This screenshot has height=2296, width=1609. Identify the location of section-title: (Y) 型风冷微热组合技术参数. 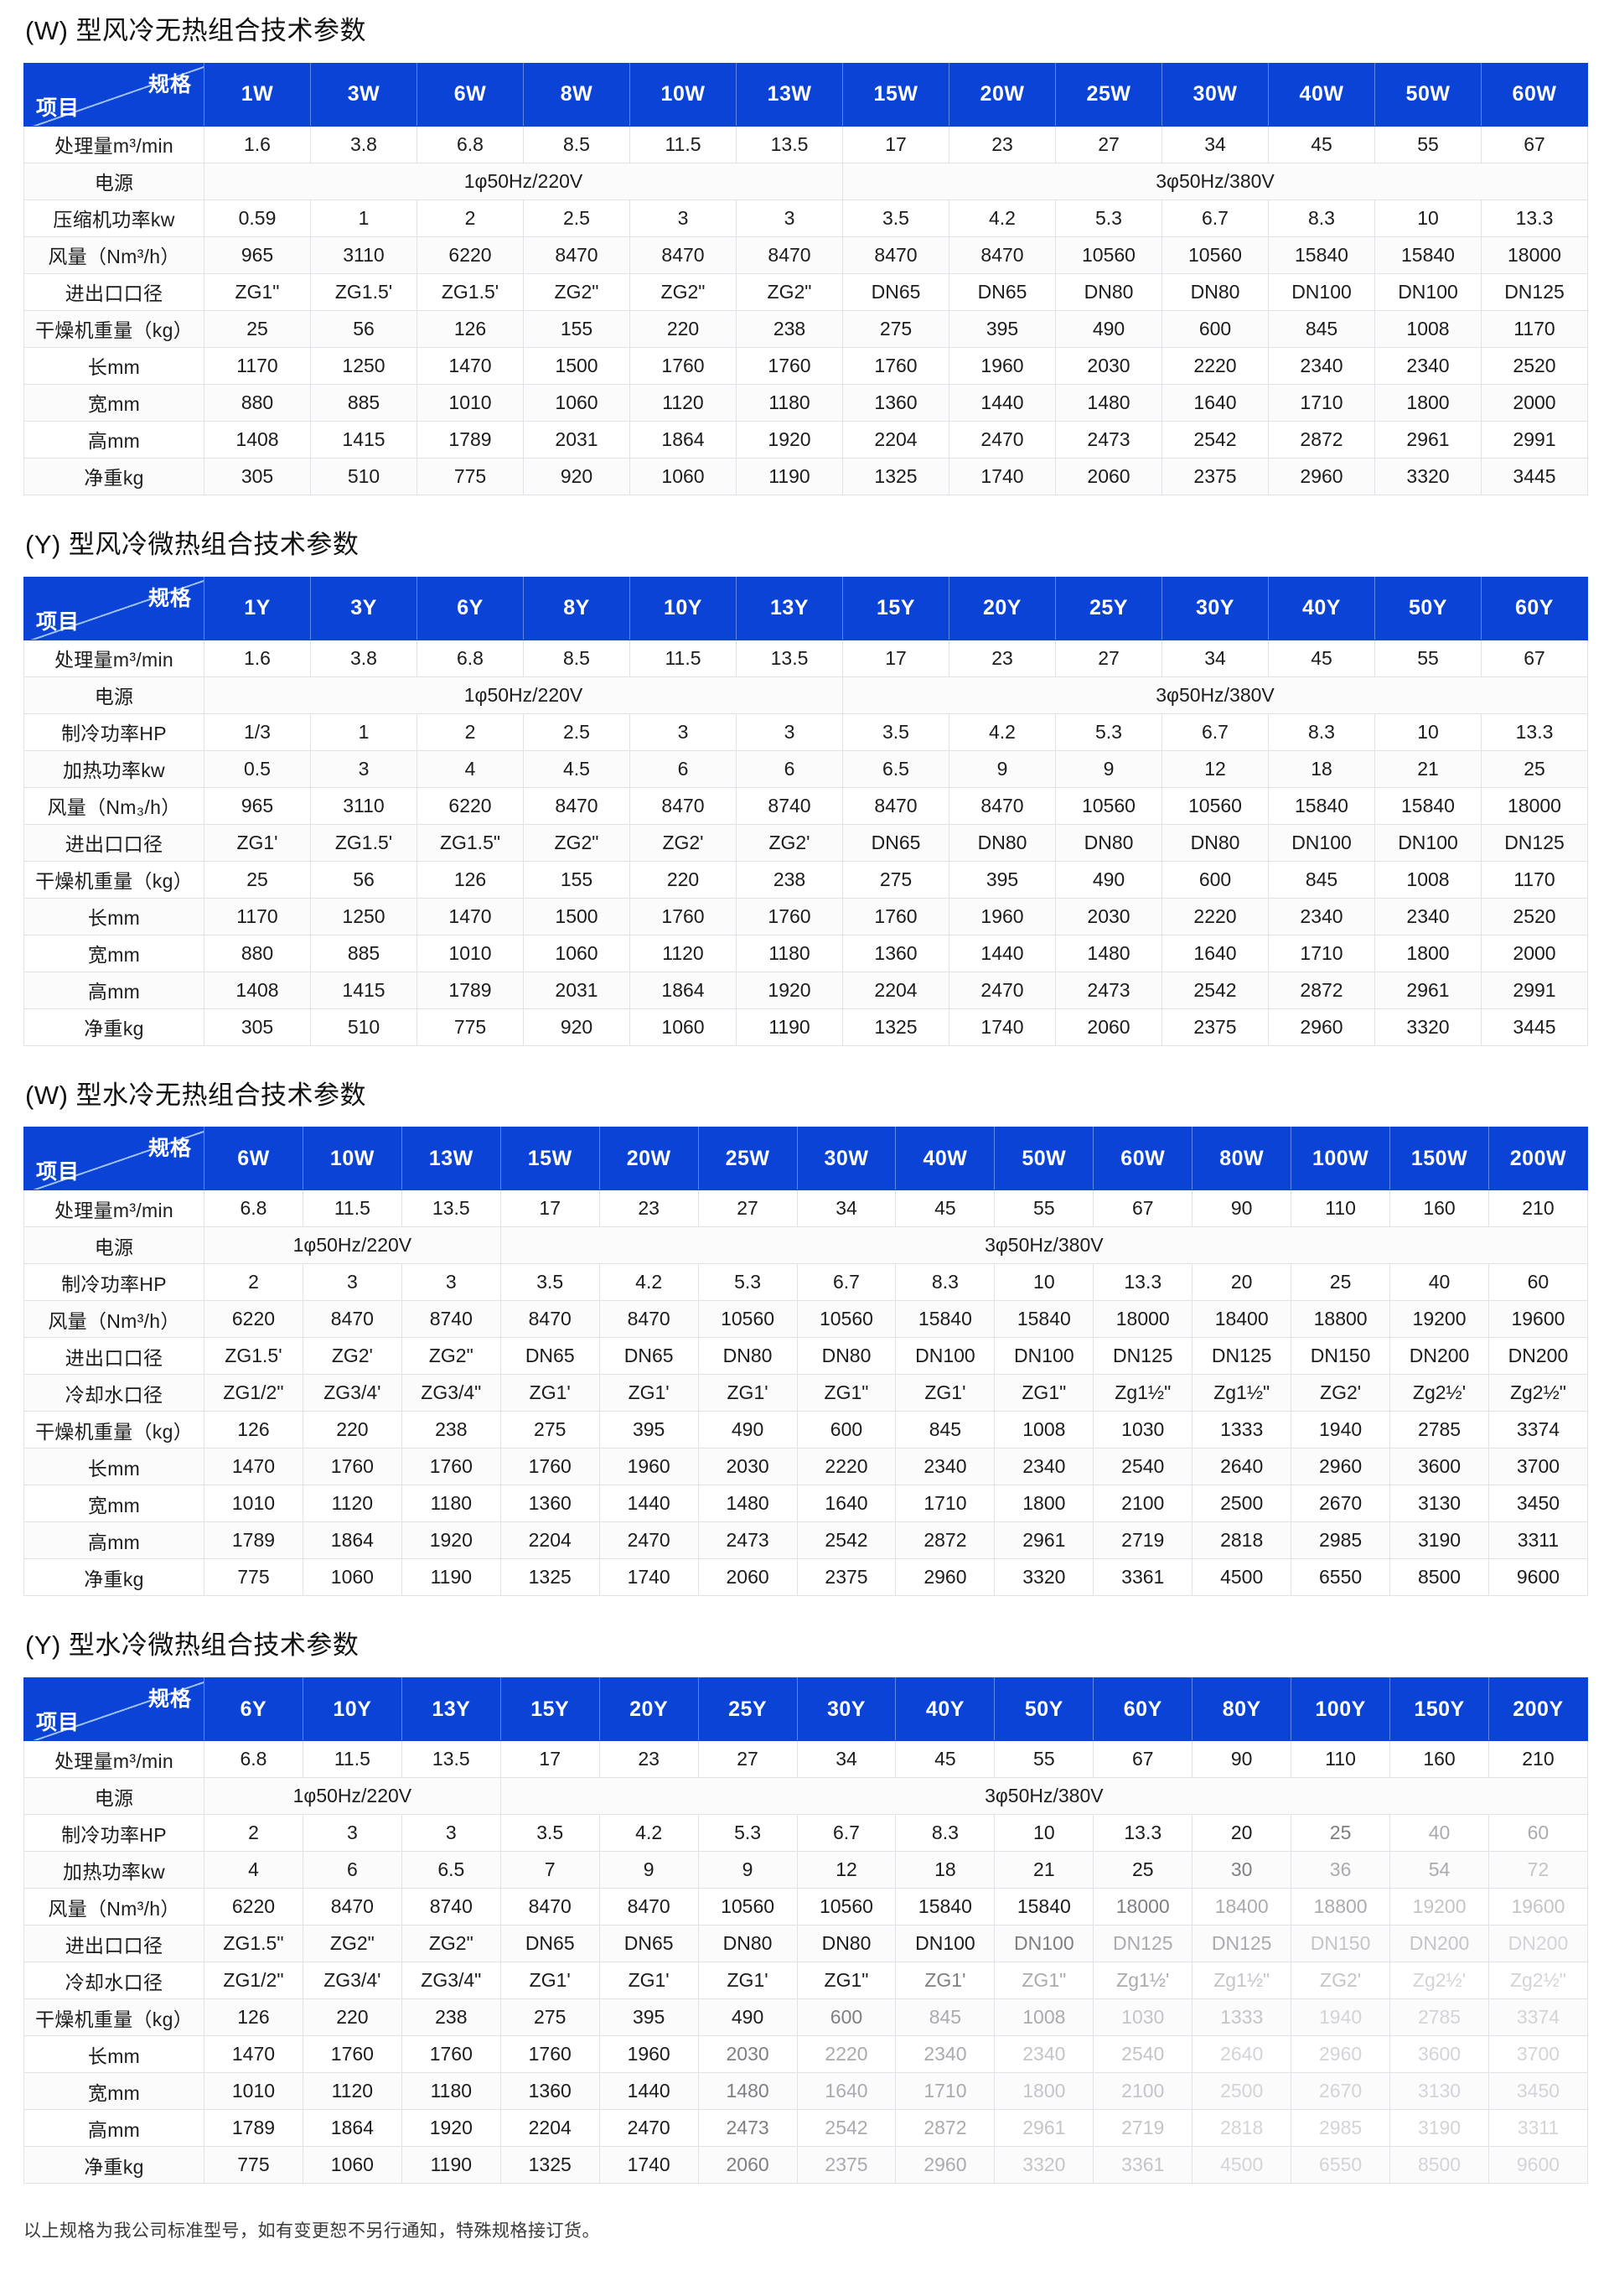
(193, 544).